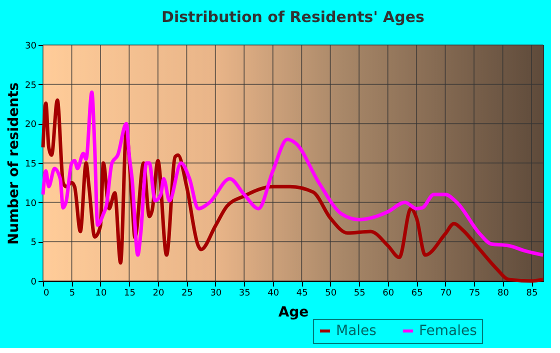  Describe the element at coordinates (388, 293) in the screenshot. I see `x-tick-label: 60` at that location.